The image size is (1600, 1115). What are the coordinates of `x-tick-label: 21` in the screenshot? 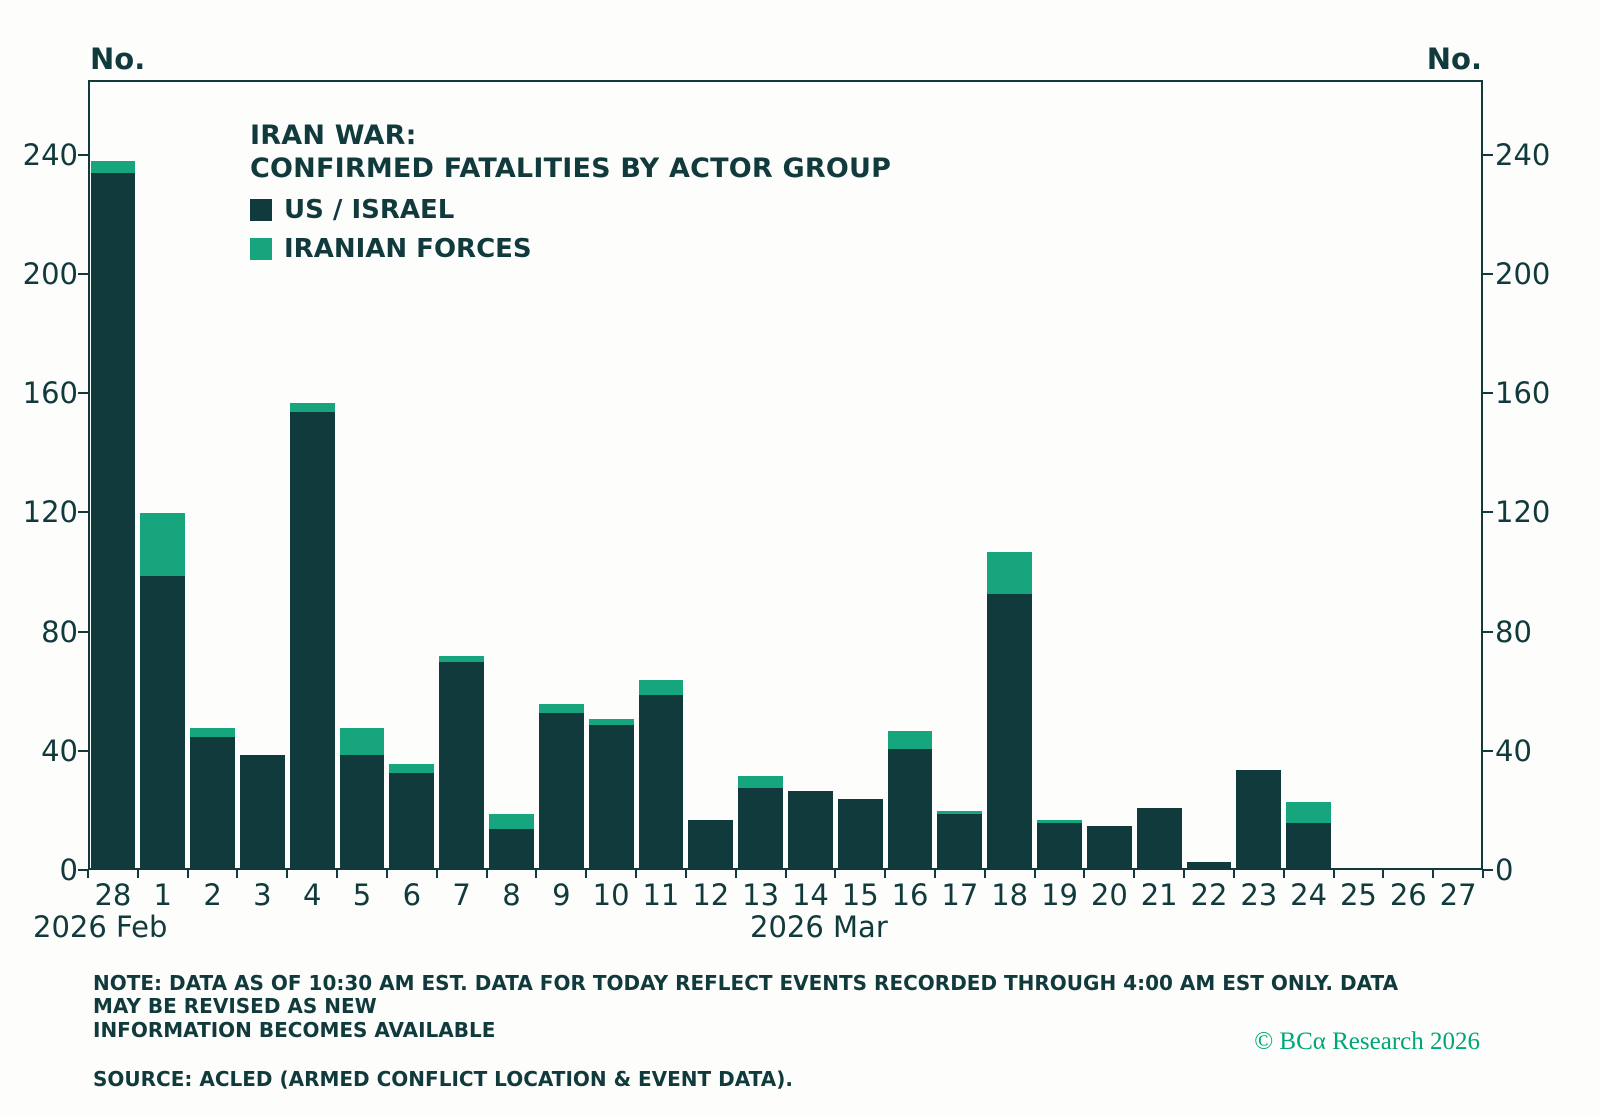 It's located at (1159, 895).